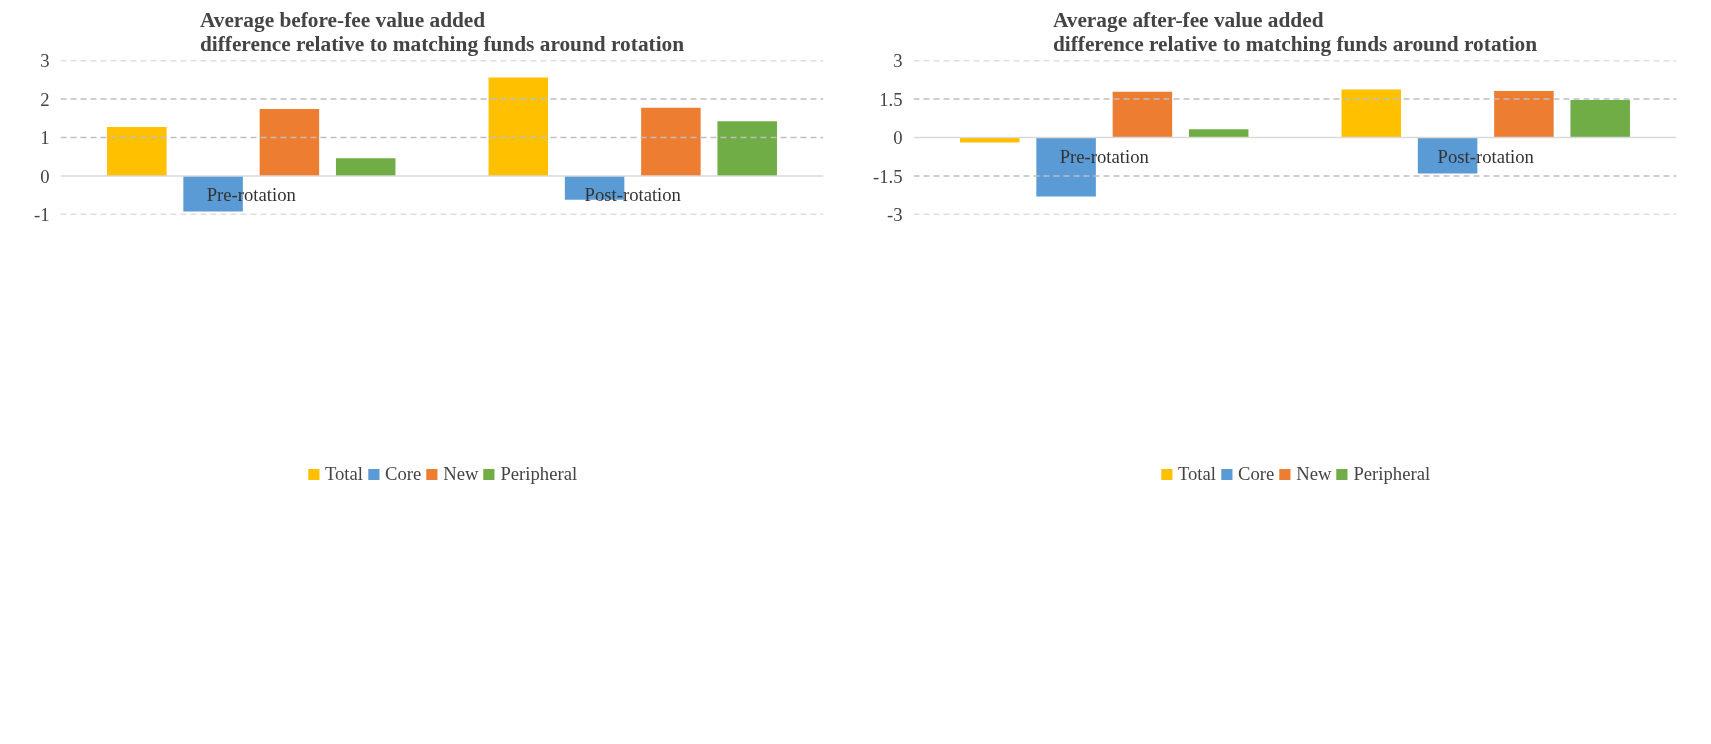 The width and height of the screenshot is (1711, 744). Describe the element at coordinates (894, 214) in the screenshot. I see `y-tick-label: -3` at that location.